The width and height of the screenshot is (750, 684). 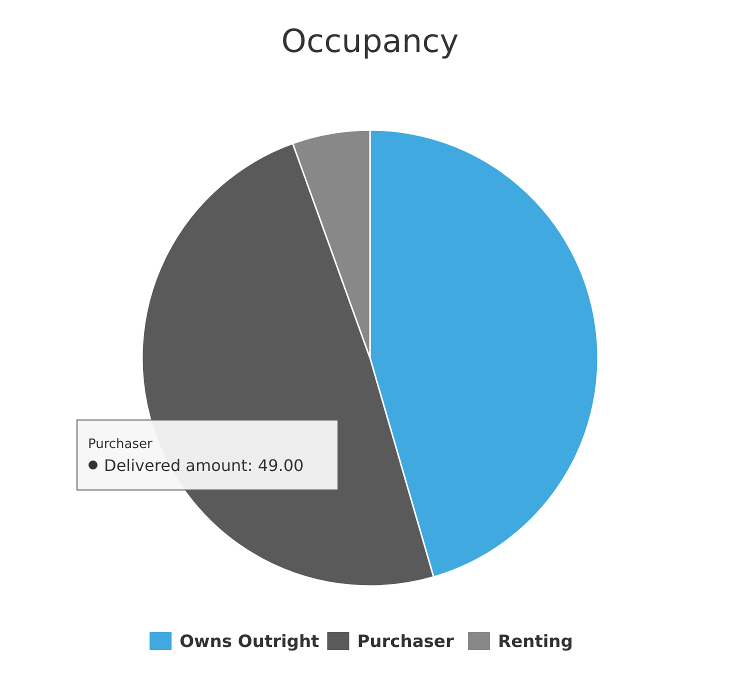 What do you see at coordinates (250, 642) in the screenshot?
I see `legend-label: Owns Outright` at bounding box center [250, 642].